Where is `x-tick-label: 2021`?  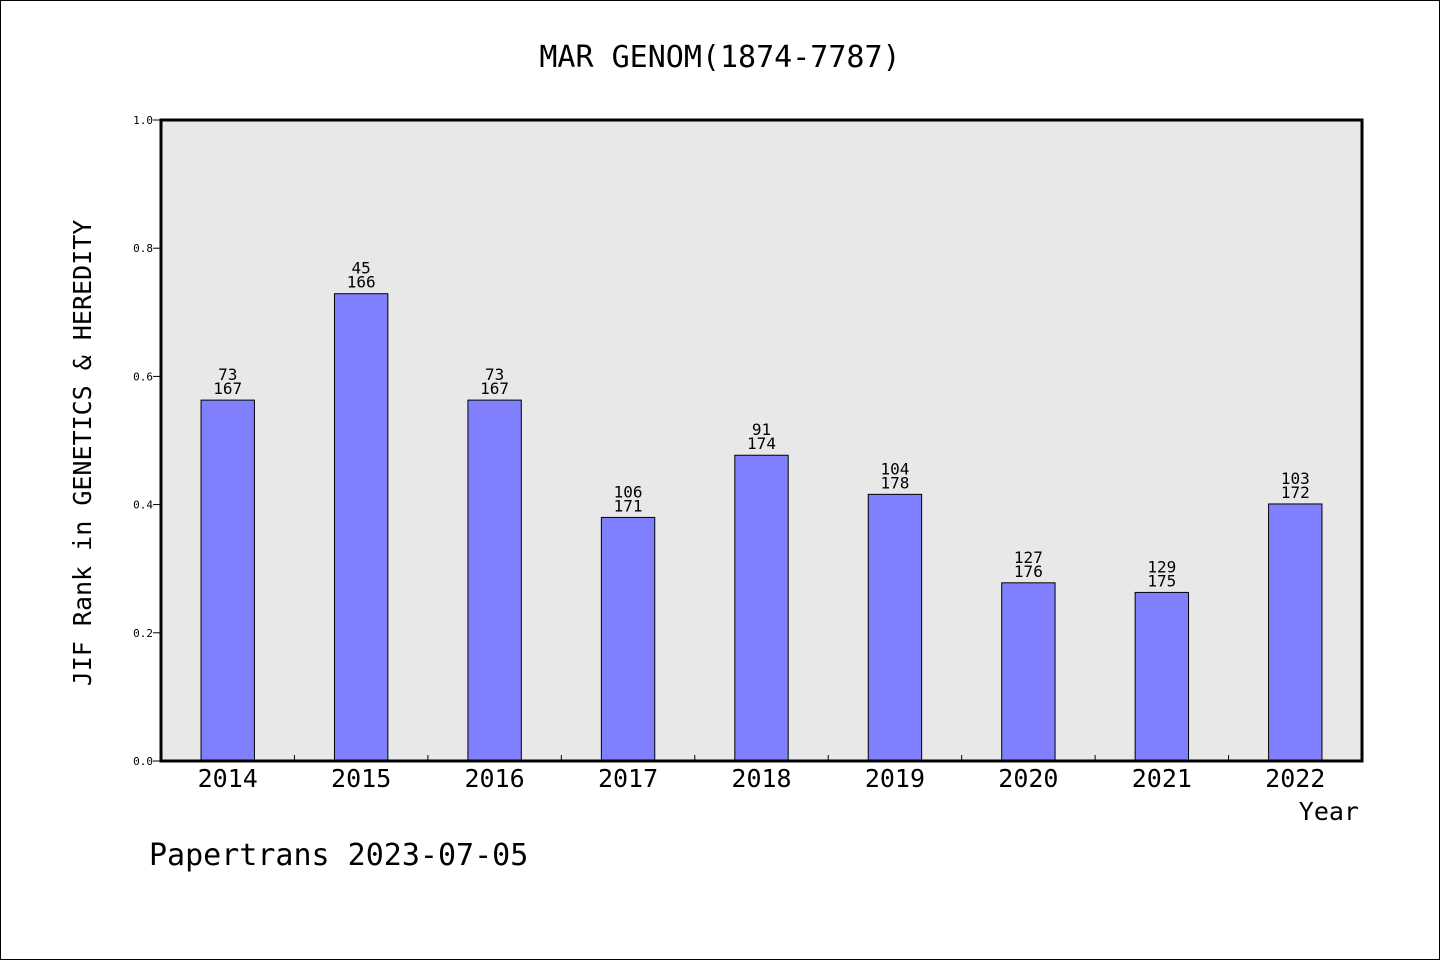
x-tick-label: 2021 is located at coordinates (1162, 778).